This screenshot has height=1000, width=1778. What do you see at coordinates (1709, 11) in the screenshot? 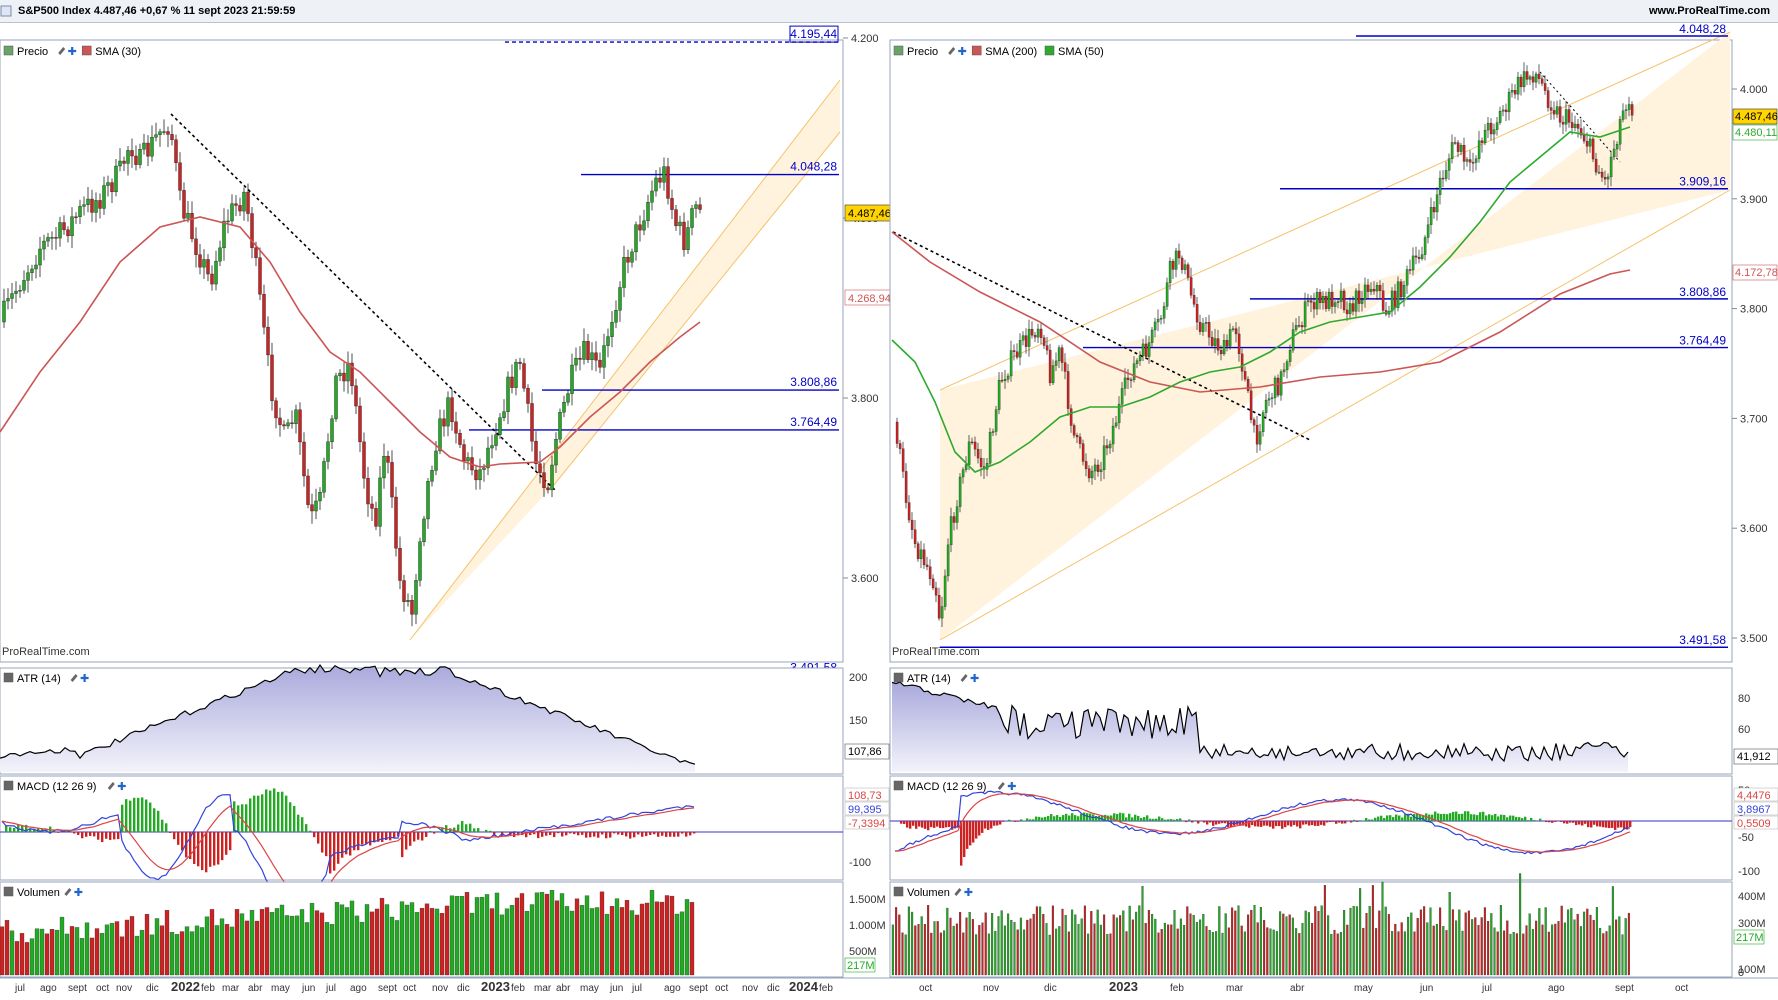
I see `site-url: www.ProRealTime.com` at bounding box center [1709, 11].